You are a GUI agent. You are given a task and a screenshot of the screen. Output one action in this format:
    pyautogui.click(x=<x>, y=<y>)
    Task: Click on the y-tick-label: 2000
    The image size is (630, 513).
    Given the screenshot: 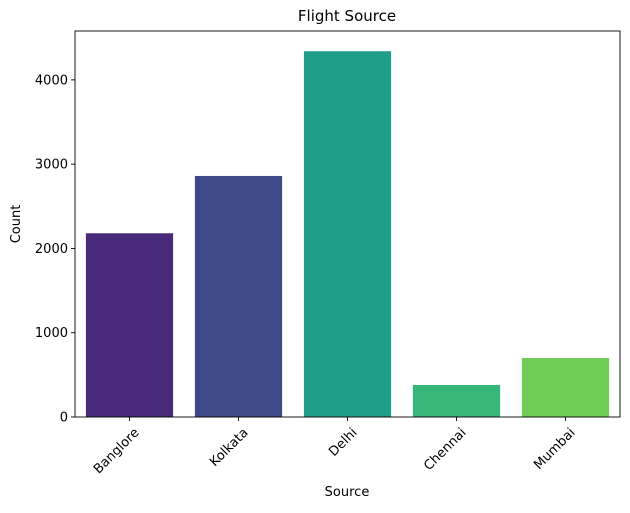 What is the action you would take?
    pyautogui.click(x=51, y=249)
    